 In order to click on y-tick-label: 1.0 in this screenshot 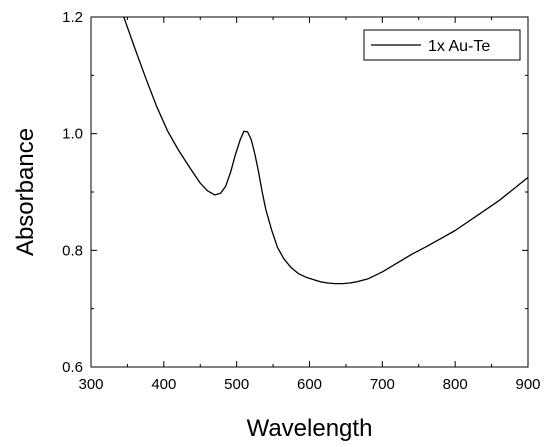, I will do `click(72, 134)`.